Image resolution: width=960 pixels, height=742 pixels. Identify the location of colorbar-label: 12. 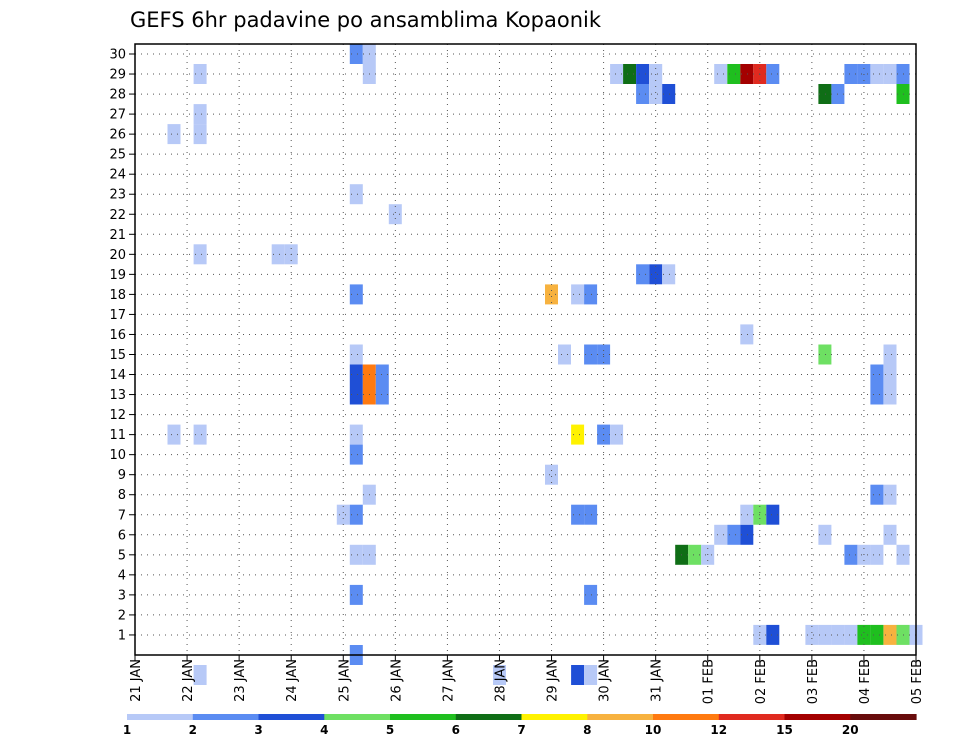
(718, 730).